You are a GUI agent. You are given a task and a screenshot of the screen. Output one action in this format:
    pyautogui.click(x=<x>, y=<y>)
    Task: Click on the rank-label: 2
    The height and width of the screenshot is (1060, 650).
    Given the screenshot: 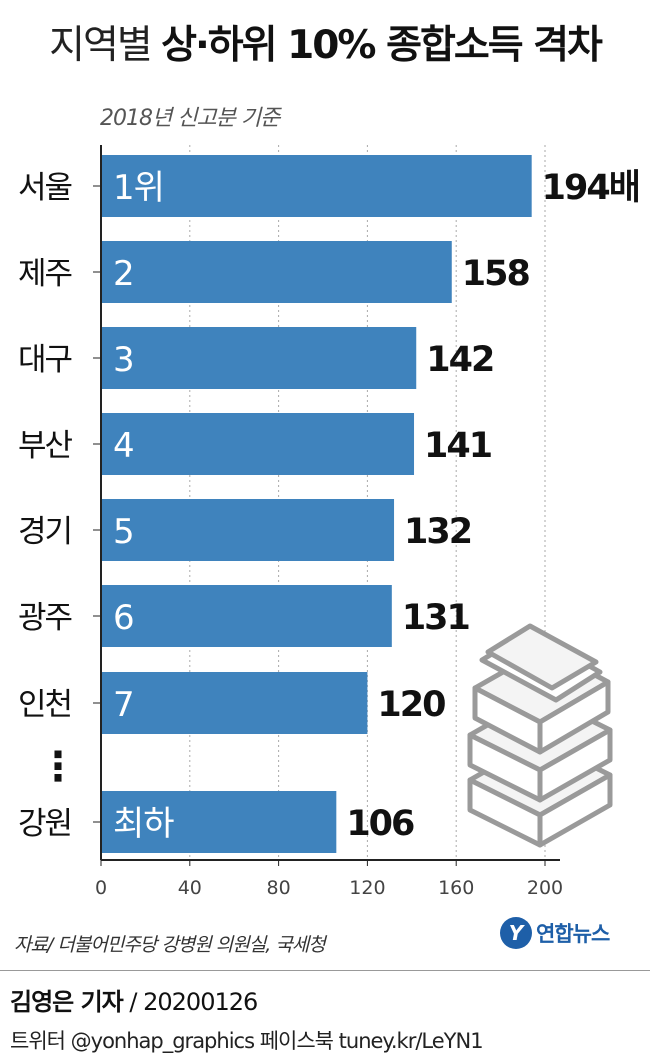 What is the action you would take?
    pyautogui.click(x=123, y=274)
    